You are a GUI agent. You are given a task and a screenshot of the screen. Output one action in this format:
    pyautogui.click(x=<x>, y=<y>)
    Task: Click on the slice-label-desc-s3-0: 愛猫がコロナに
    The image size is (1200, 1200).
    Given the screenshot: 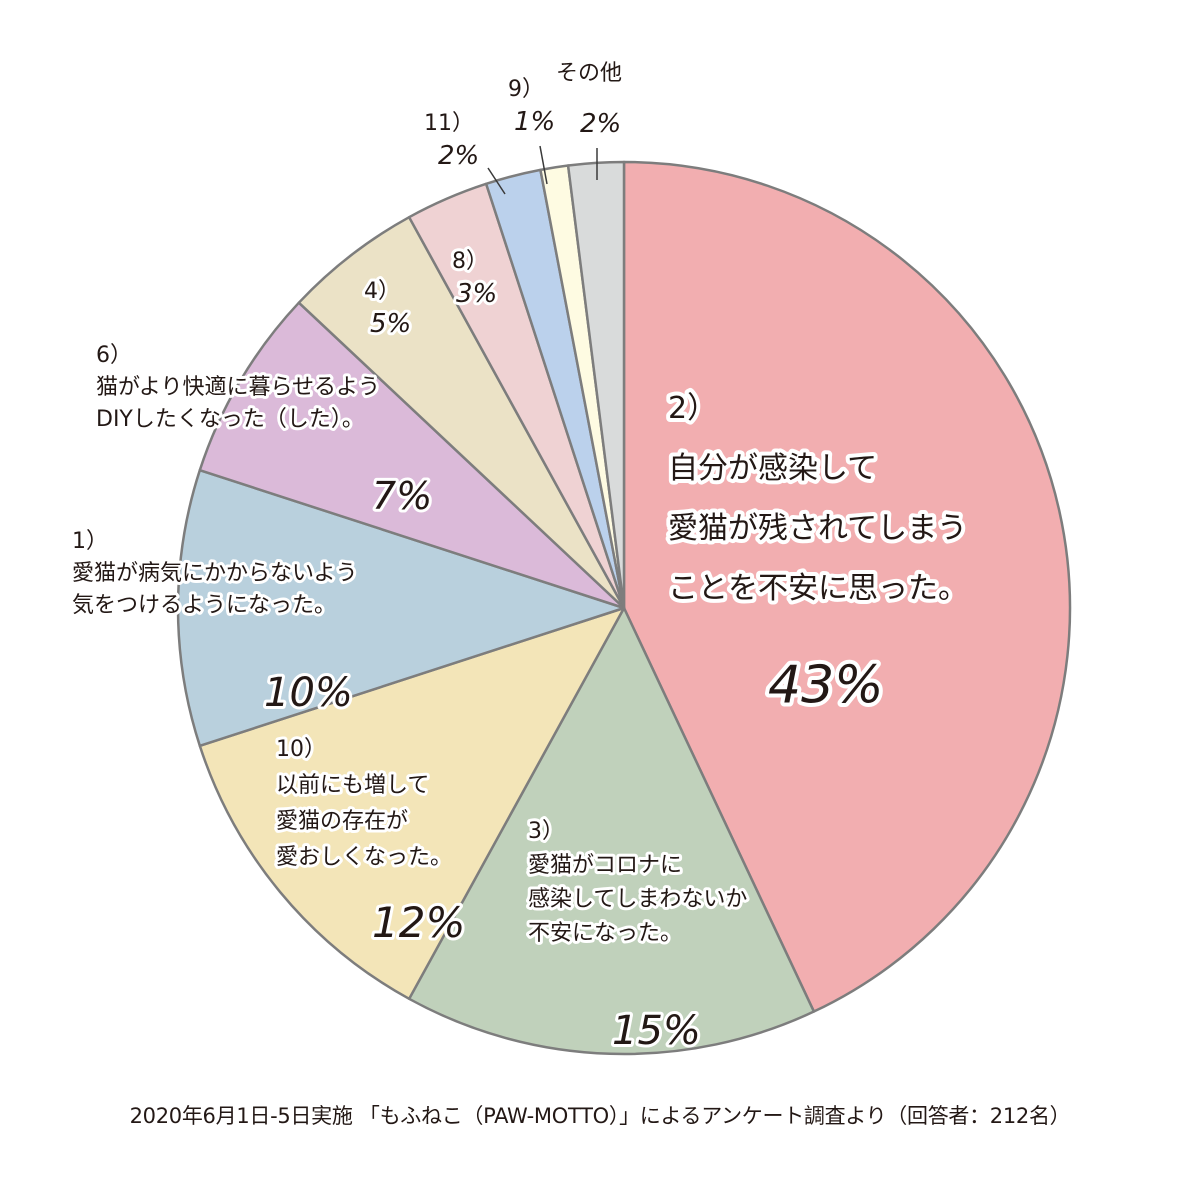 What is the action you would take?
    pyautogui.click(x=605, y=865)
    